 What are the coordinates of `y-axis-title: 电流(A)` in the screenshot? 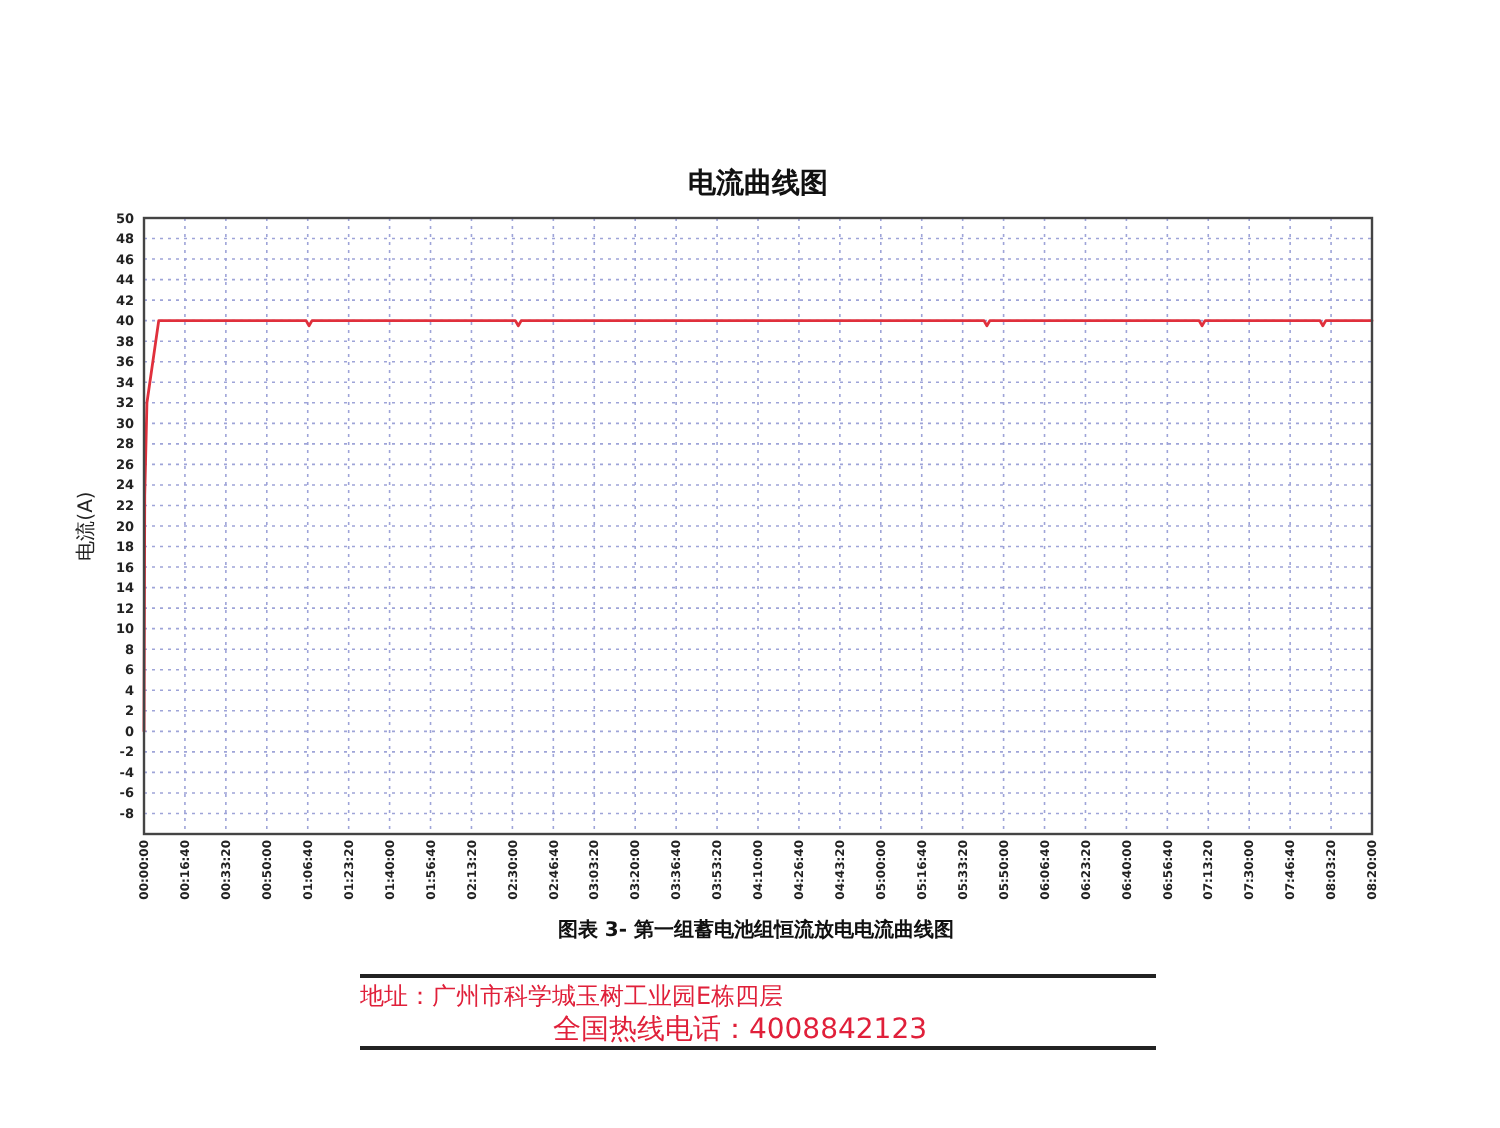 It's located at (86, 526).